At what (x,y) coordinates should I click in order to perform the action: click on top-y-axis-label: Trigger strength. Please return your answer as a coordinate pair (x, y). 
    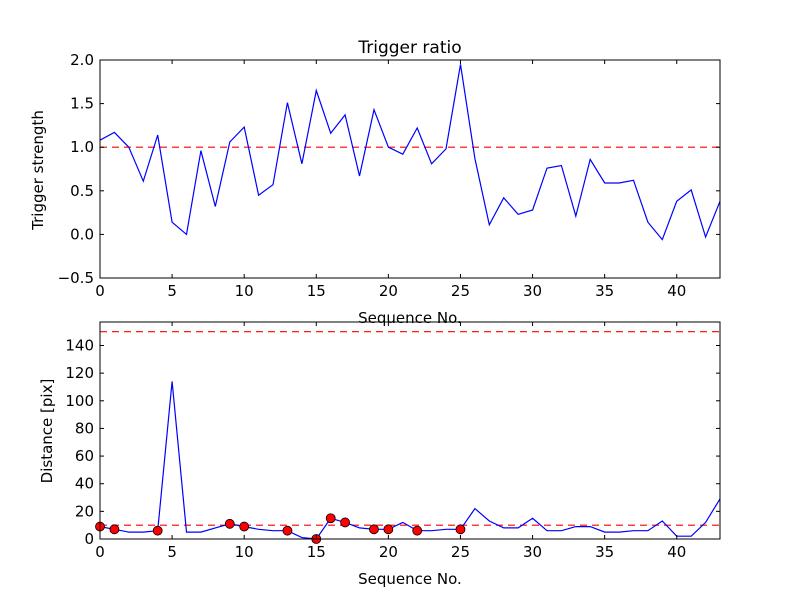
    Looking at the image, I should click on (38, 170).